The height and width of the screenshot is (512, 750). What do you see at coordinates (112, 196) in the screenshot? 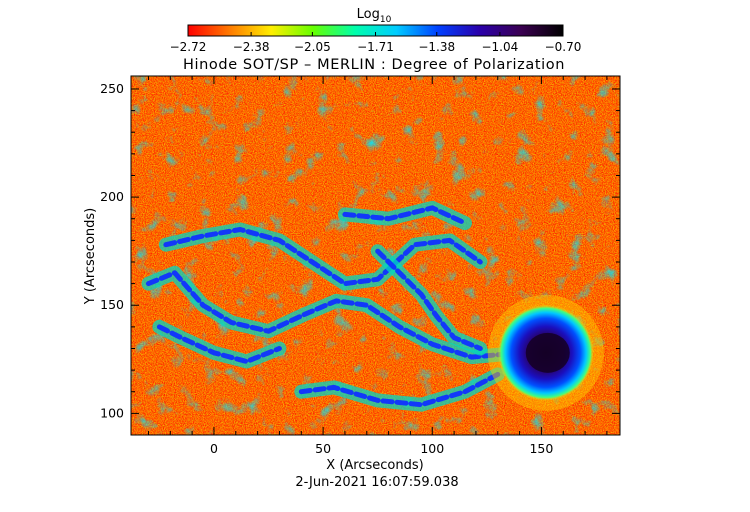
I see `y-tick-label: 200` at bounding box center [112, 196].